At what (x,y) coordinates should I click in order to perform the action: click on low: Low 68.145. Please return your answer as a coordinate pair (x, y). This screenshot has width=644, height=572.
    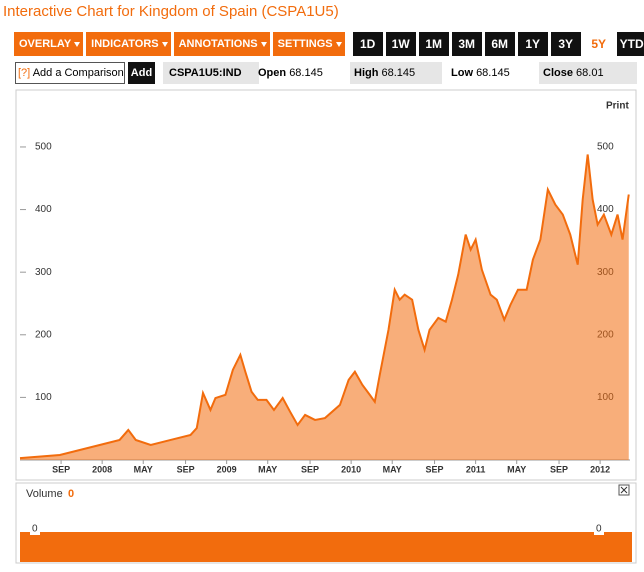
    Looking at the image, I should click on (493, 73).